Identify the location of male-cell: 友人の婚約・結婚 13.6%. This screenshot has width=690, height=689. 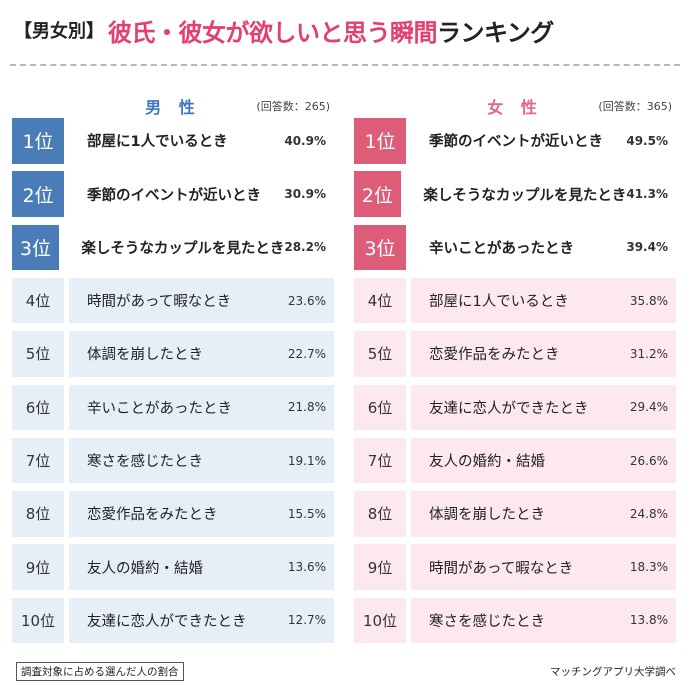
(201, 567).